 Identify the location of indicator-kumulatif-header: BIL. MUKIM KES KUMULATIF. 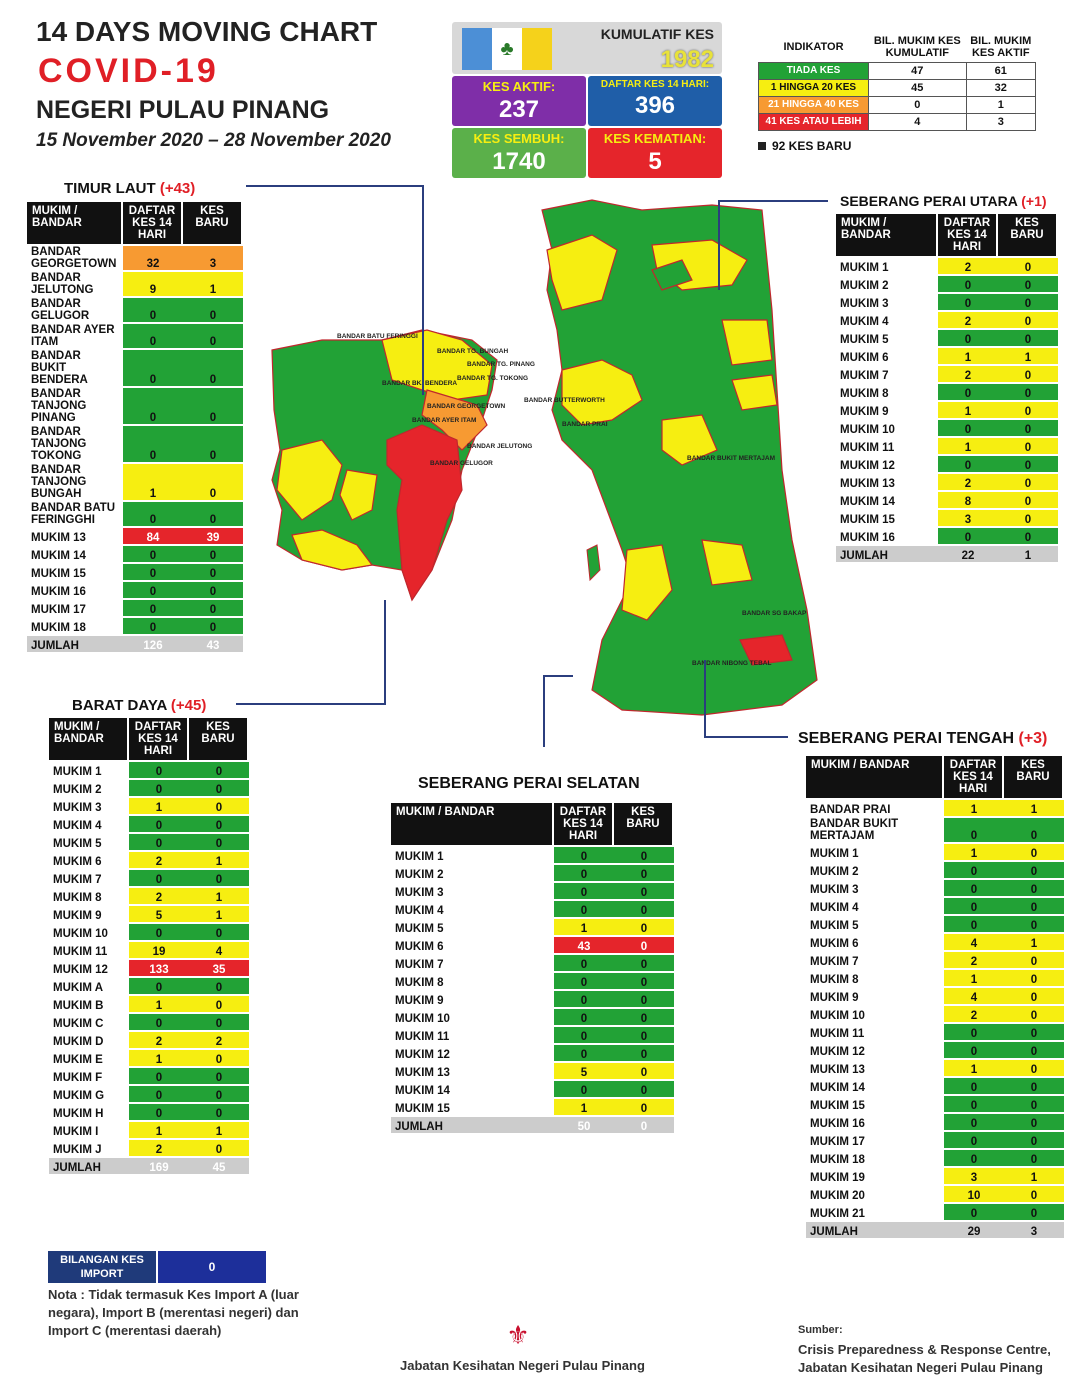
(917, 46).